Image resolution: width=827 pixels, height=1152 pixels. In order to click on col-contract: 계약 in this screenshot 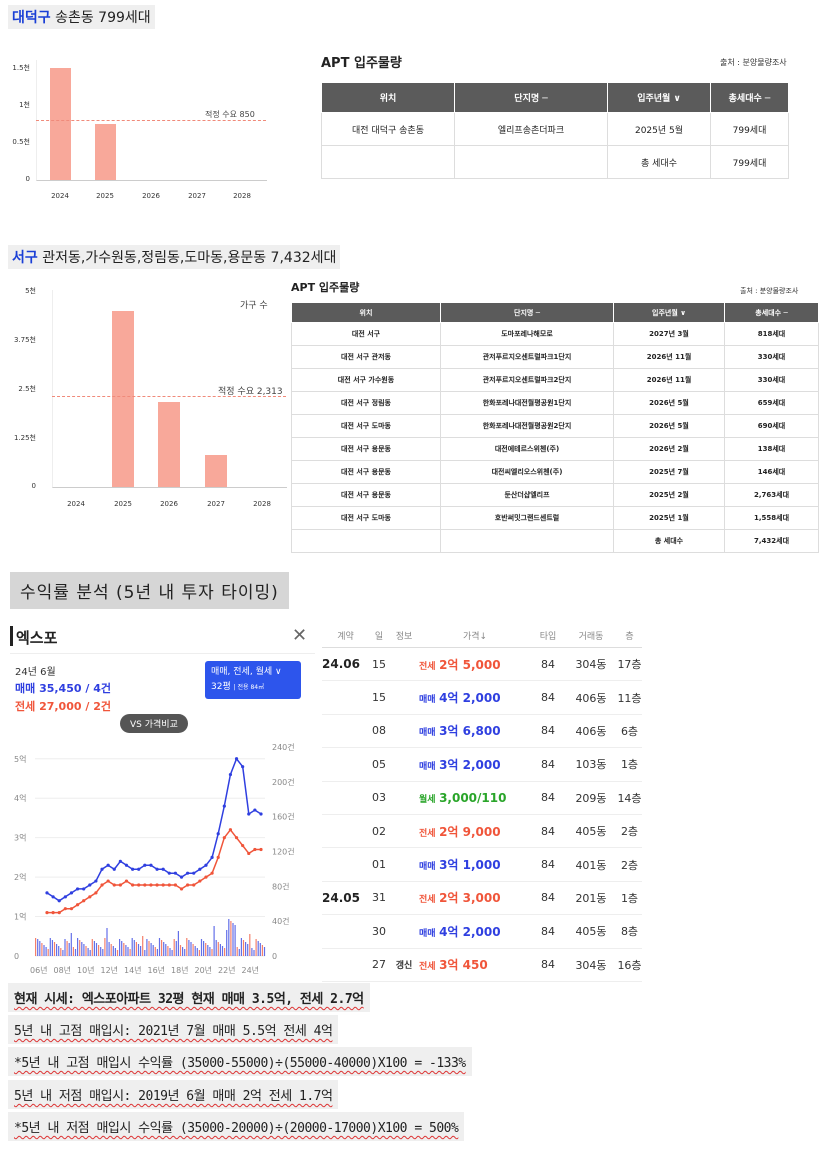, I will do `click(345, 635)`.